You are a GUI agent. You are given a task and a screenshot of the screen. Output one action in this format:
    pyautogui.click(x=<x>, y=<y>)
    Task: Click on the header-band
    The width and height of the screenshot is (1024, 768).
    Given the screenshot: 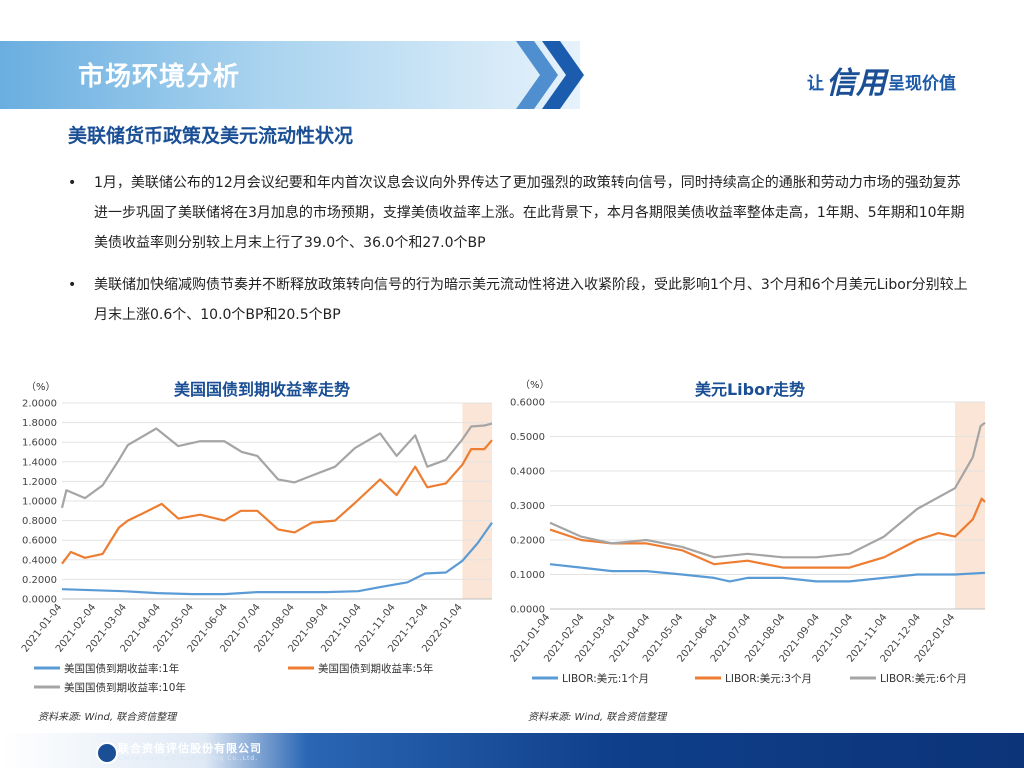 What is the action you would take?
    pyautogui.click(x=290, y=75)
    